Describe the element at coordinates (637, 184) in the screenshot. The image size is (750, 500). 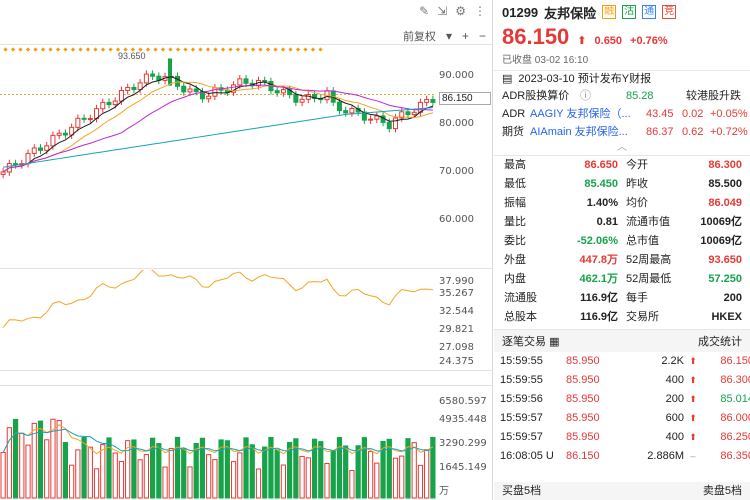
I see `stat-label: 昨收` at that location.